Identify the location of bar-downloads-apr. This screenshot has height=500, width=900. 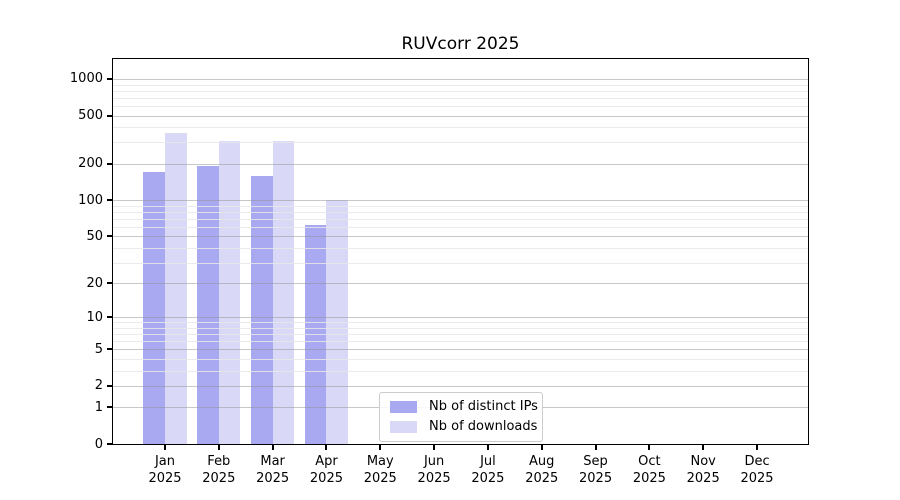
(337, 322).